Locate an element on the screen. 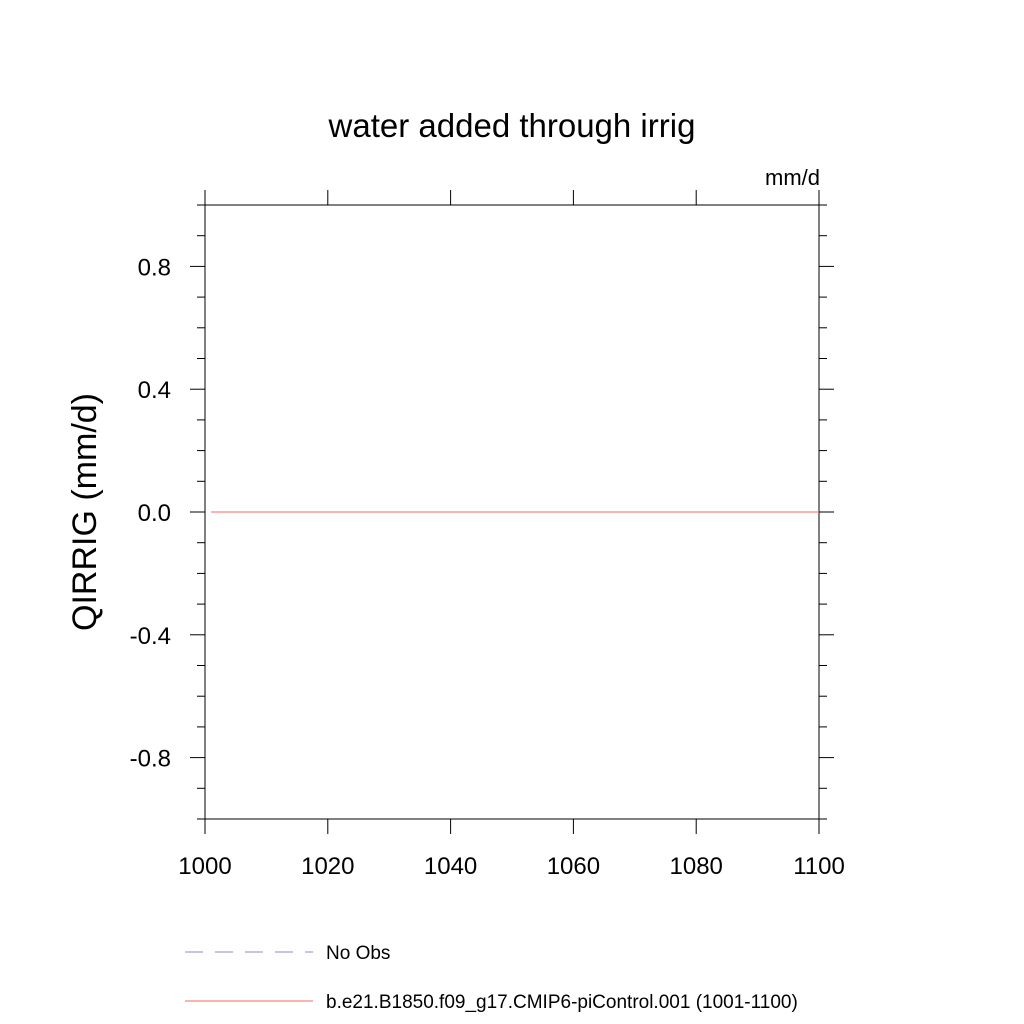 The height and width of the screenshot is (1024, 1024). y-tick-label: -0.8 is located at coordinates (150, 759).